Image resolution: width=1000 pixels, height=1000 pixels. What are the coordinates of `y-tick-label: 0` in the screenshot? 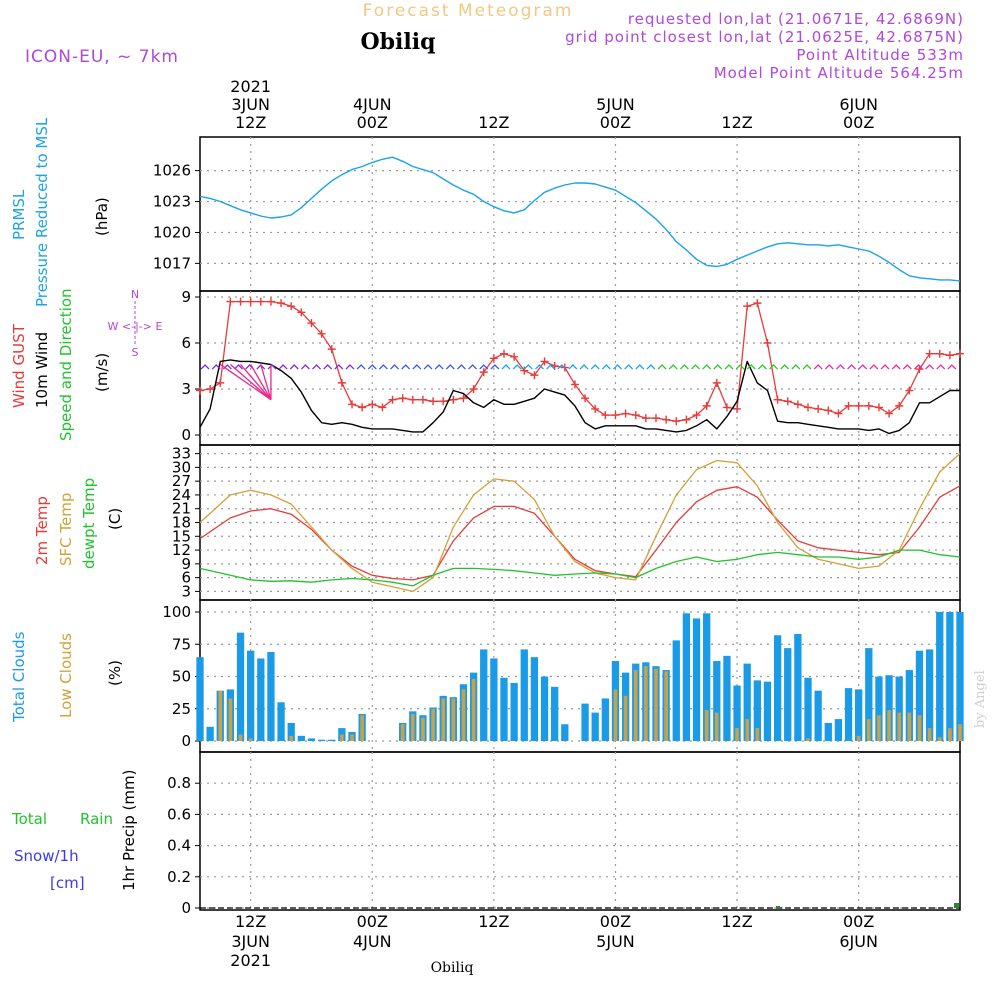 It's located at (186, 435).